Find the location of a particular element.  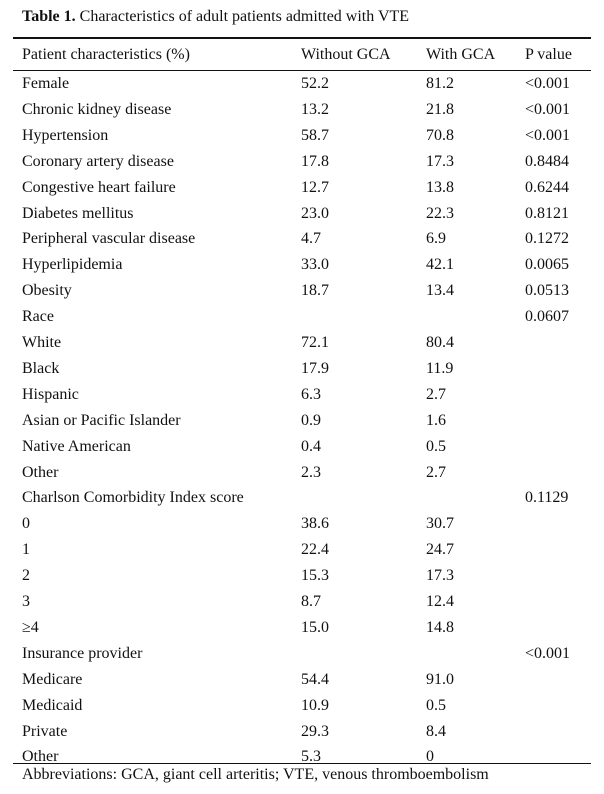

with-gca-value: 2.7 is located at coordinates (436, 472).